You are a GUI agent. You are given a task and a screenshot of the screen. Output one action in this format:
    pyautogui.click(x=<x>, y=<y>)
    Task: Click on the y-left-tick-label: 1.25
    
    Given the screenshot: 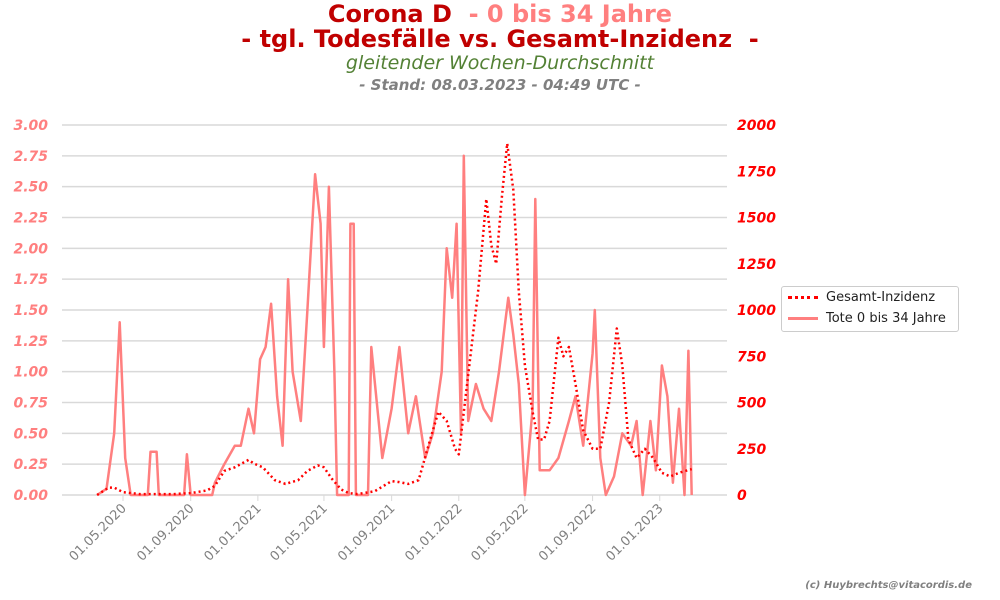 What is the action you would take?
    pyautogui.click(x=30, y=342)
    